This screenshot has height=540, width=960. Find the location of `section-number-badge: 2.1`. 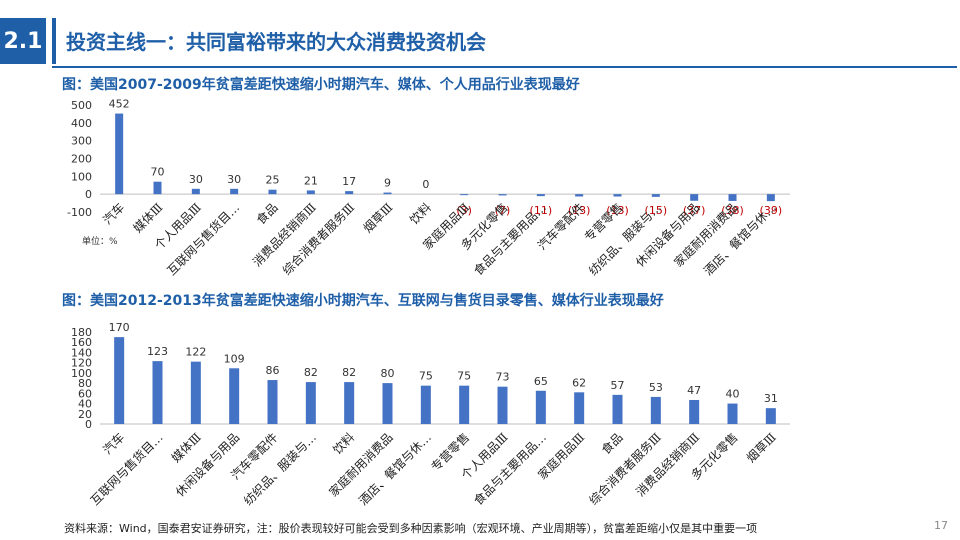

section-number-badge: 2.1 is located at coordinates (23, 41).